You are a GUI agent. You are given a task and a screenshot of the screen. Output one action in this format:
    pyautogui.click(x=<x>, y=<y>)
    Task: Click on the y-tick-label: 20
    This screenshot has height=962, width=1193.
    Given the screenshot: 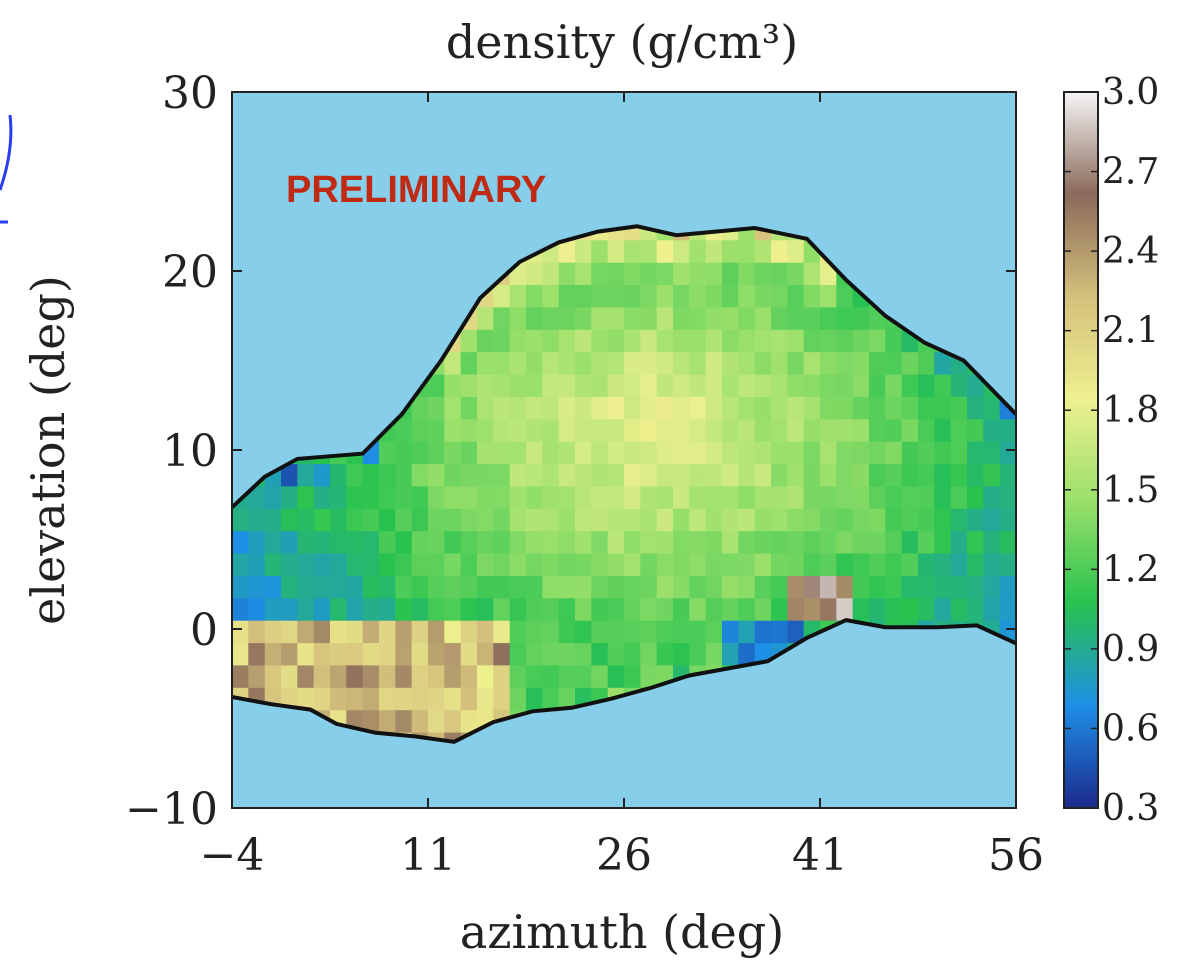 What is the action you would take?
    pyautogui.click(x=190, y=272)
    